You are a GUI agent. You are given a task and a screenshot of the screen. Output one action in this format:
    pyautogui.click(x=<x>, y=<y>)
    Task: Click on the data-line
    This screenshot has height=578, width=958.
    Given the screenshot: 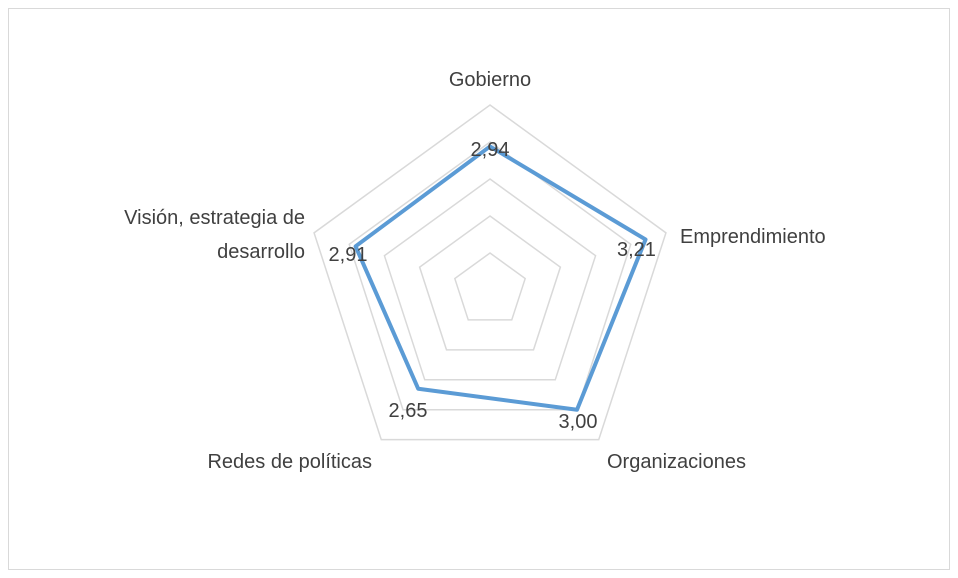 What is the action you would take?
    pyautogui.click(x=500, y=278)
    